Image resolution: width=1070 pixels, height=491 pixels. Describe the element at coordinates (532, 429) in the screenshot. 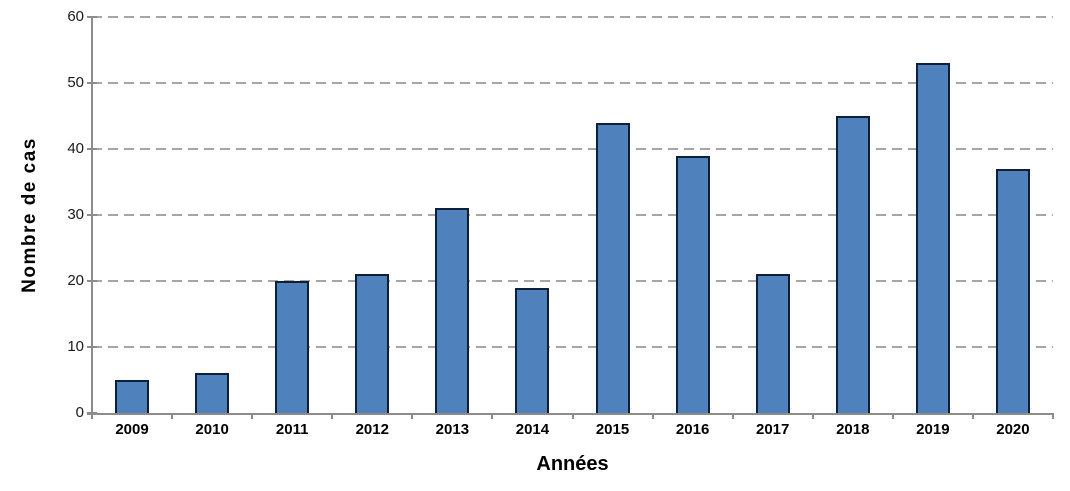

I see `x-tick-label-2014: 2014` at that location.